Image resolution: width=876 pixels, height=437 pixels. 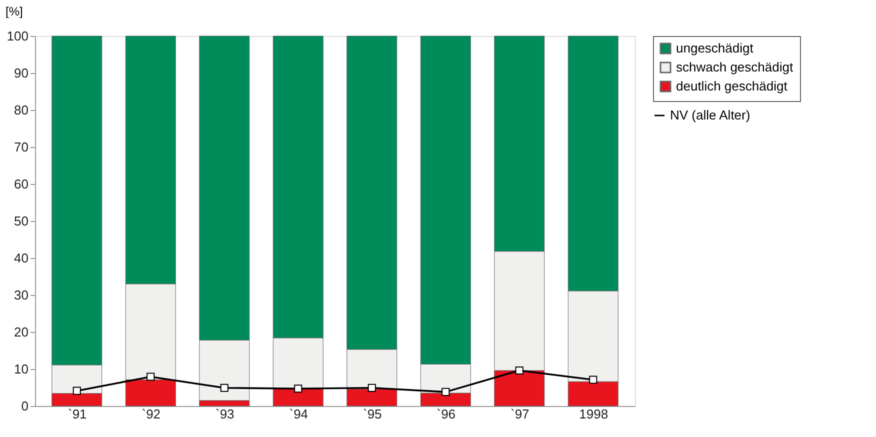 I want to click on legend-label: NV (alle Alter), so click(x=710, y=115).